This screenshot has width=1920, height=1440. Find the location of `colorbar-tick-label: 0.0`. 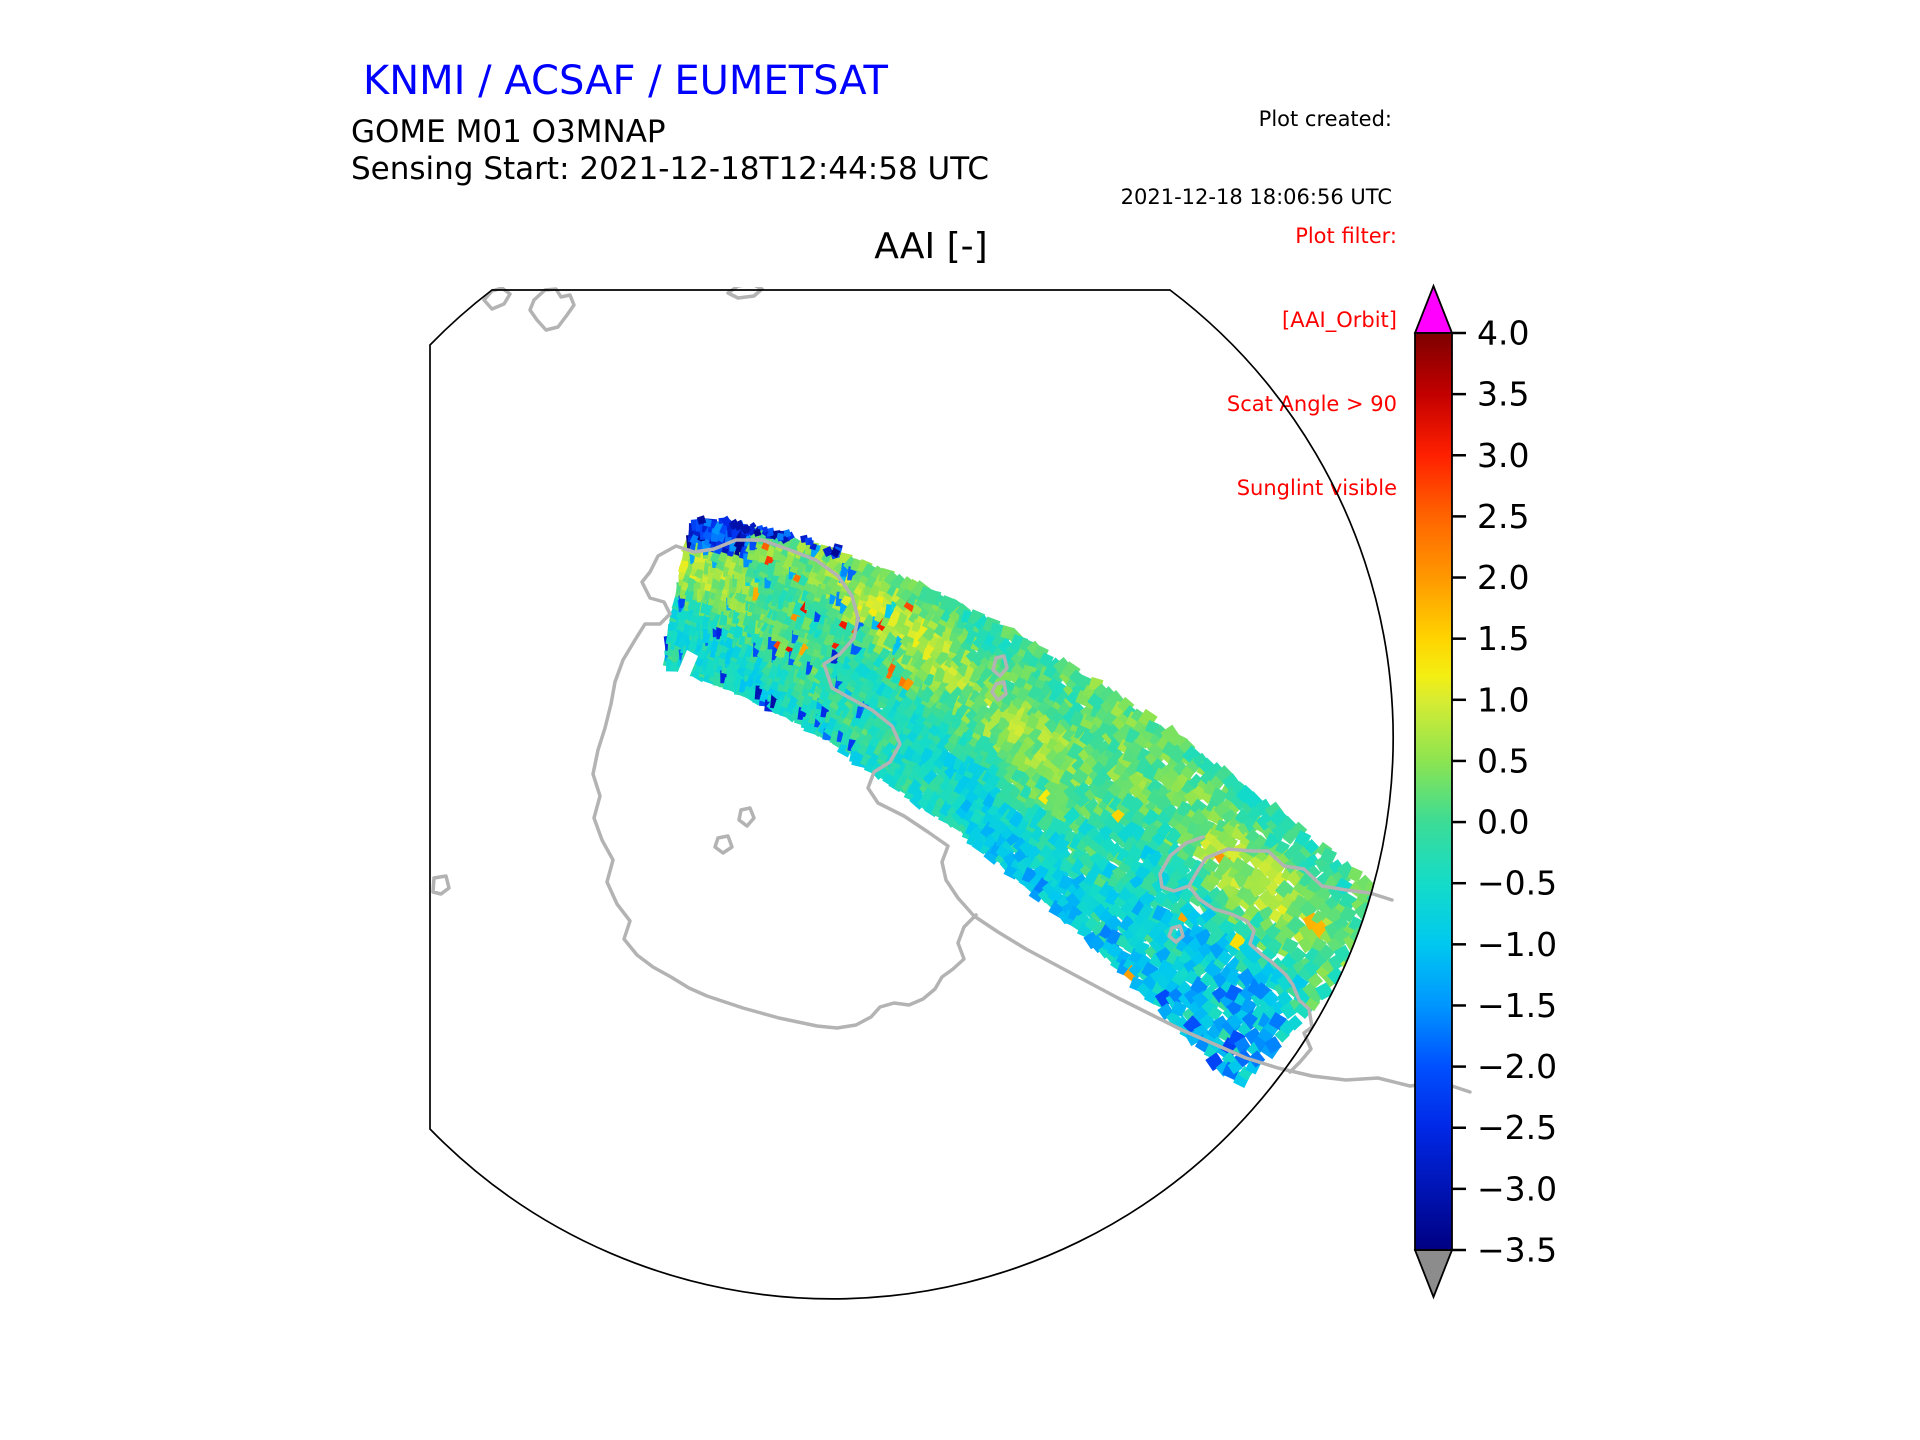

colorbar-tick-label: 0.0 is located at coordinates (1503, 822).